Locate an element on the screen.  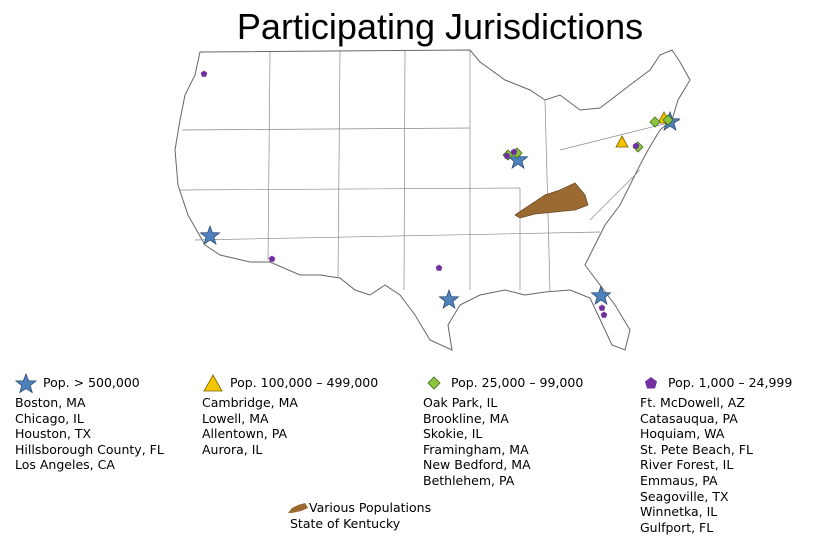
jurisdiction: Bethlehem, PA is located at coordinates (469, 480).